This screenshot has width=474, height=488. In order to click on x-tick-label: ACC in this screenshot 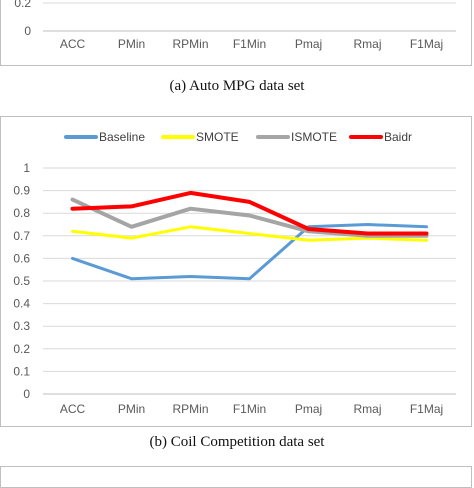, I will do `click(73, 409)`.